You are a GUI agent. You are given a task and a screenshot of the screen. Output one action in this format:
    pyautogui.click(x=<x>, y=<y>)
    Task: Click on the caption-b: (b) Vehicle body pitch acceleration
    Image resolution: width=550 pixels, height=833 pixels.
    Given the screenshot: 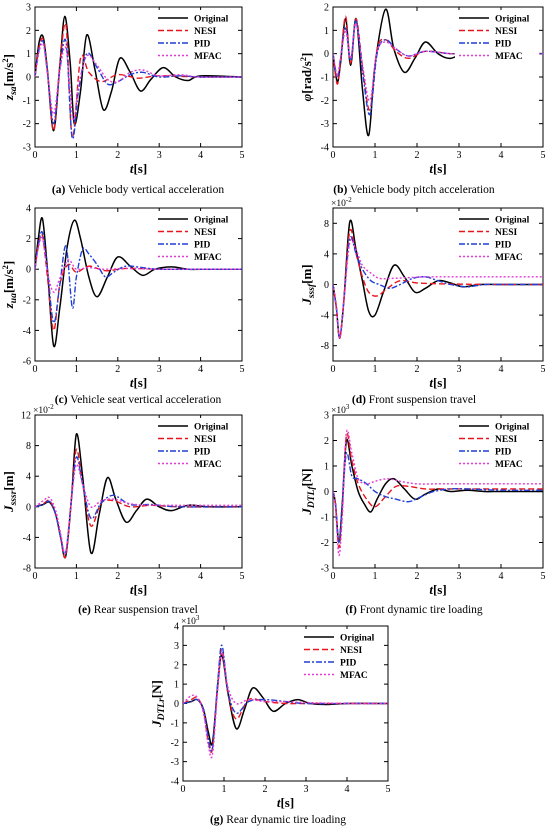 What is the action you would take?
    pyautogui.click(x=414, y=190)
    